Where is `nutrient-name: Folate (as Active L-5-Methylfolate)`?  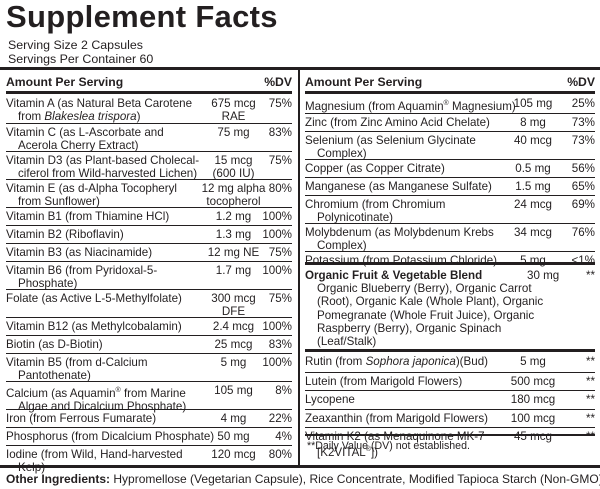 nutrient-name: Folate (as Active L-5-Methylfolate) is located at coordinates (94, 298).